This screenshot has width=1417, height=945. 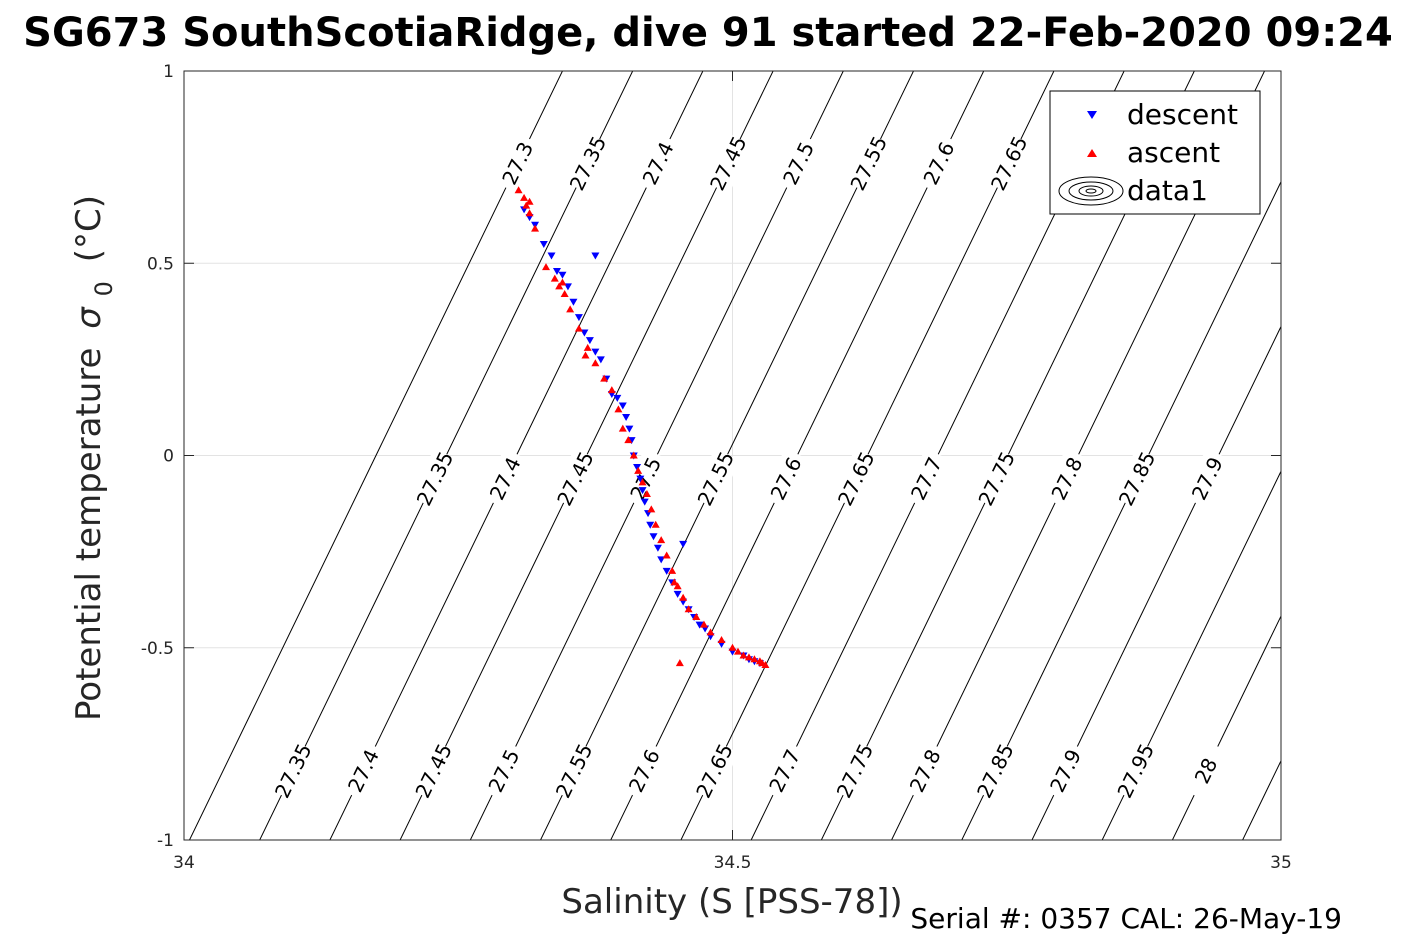 I want to click on svg-text:Potential temperature σ: Potential temperature σ 0 (°C), so click(x=95, y=458).